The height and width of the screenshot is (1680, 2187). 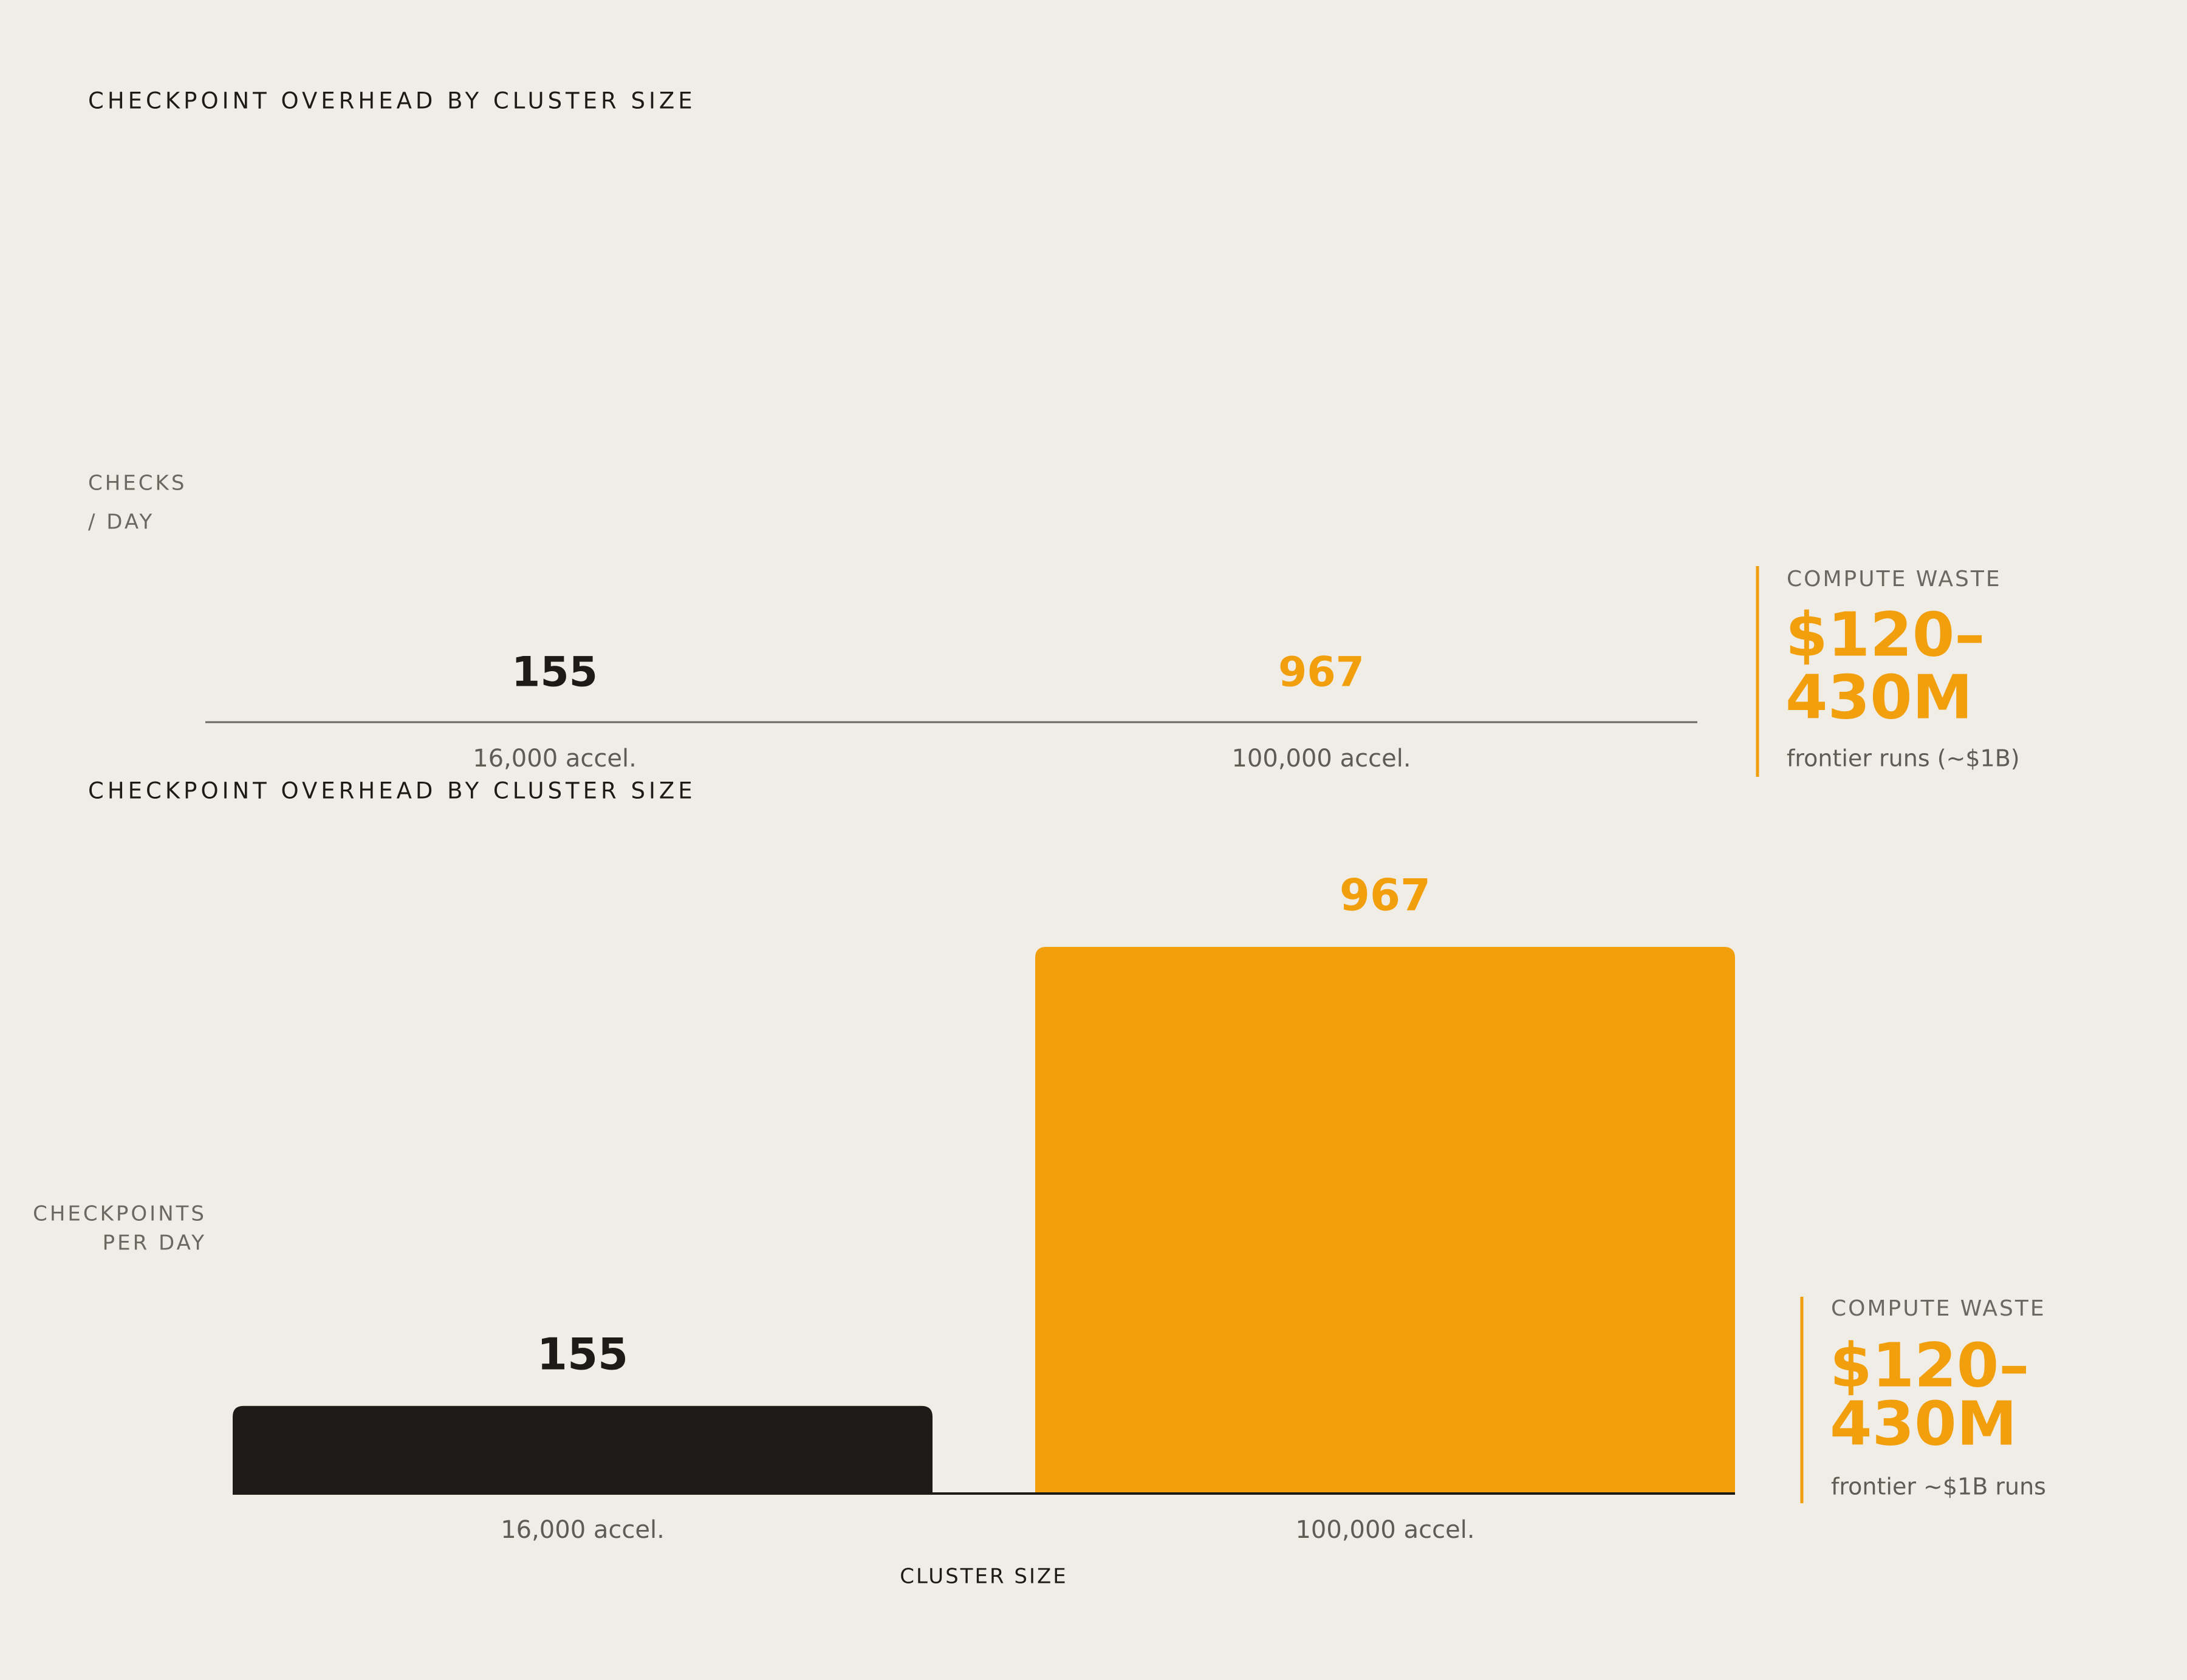 What do you see at coordinates (1938, 1486) in the screenshot?
I see `annotation-note: frontier ~$1B runs` at bounding box center [1938, 1486].